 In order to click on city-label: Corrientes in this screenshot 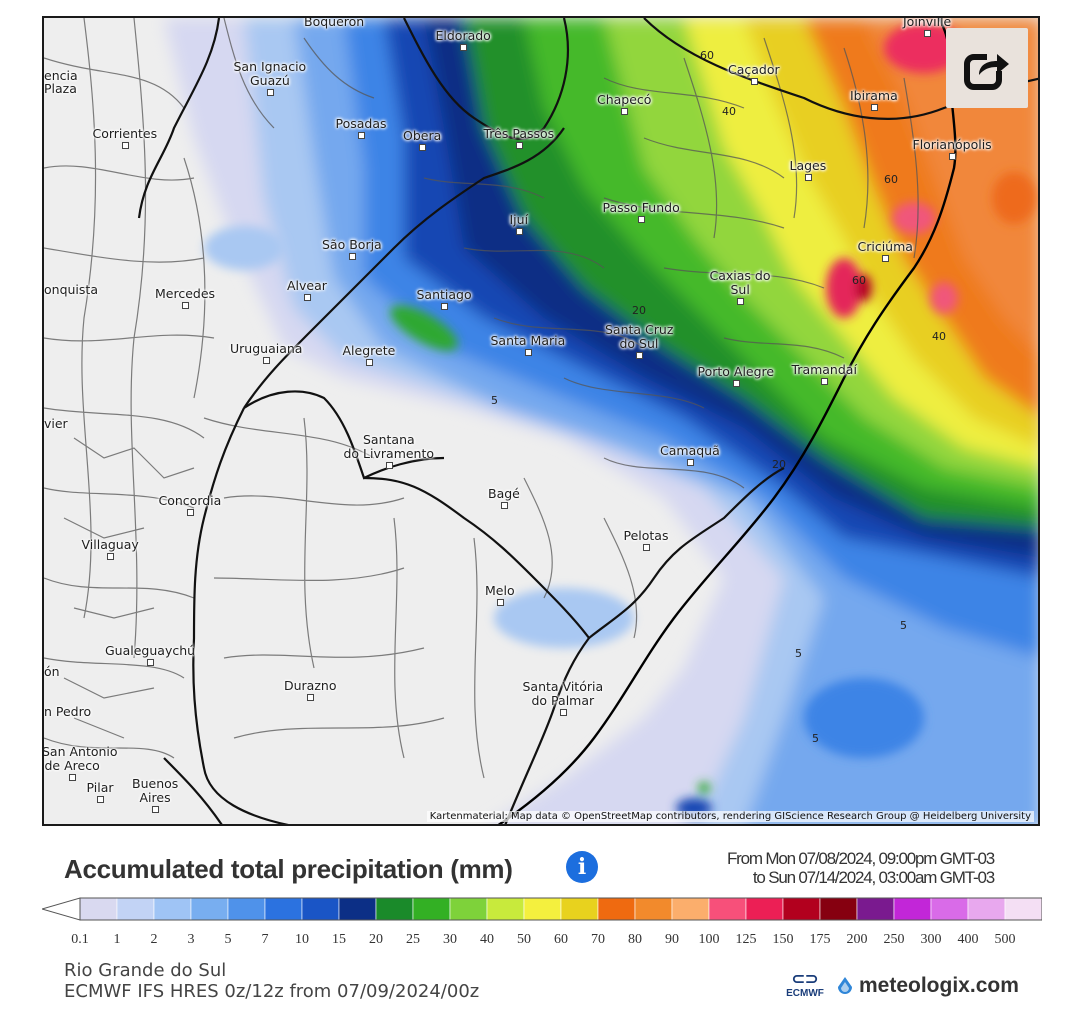, I will do `click(125, 133)`.